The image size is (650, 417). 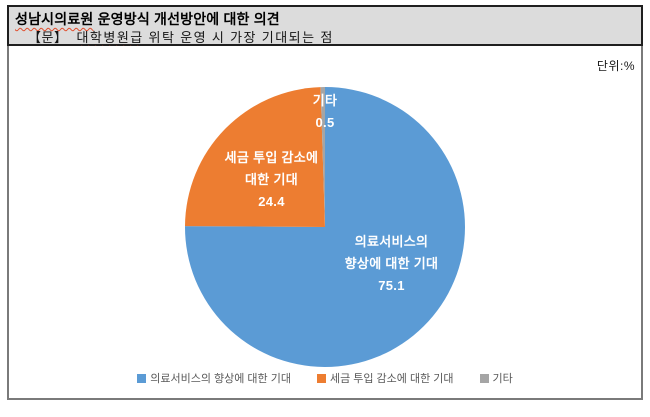 I want to click on question-underlined-text: 대학병원급, so click(x=110, y=37).